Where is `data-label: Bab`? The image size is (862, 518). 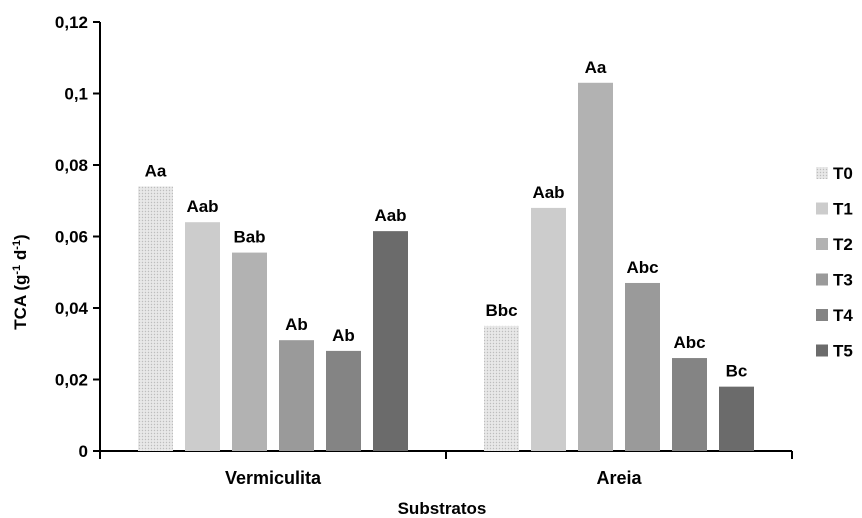 data-label: Bab is located at coordinates (249, 237).